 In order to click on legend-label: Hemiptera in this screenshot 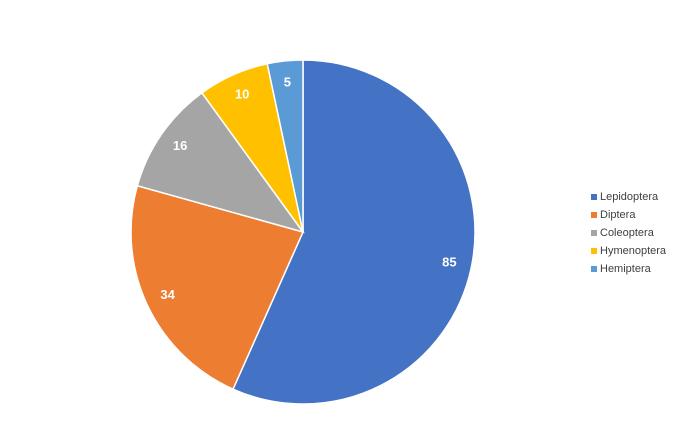, I will do `click(626, 269)`.